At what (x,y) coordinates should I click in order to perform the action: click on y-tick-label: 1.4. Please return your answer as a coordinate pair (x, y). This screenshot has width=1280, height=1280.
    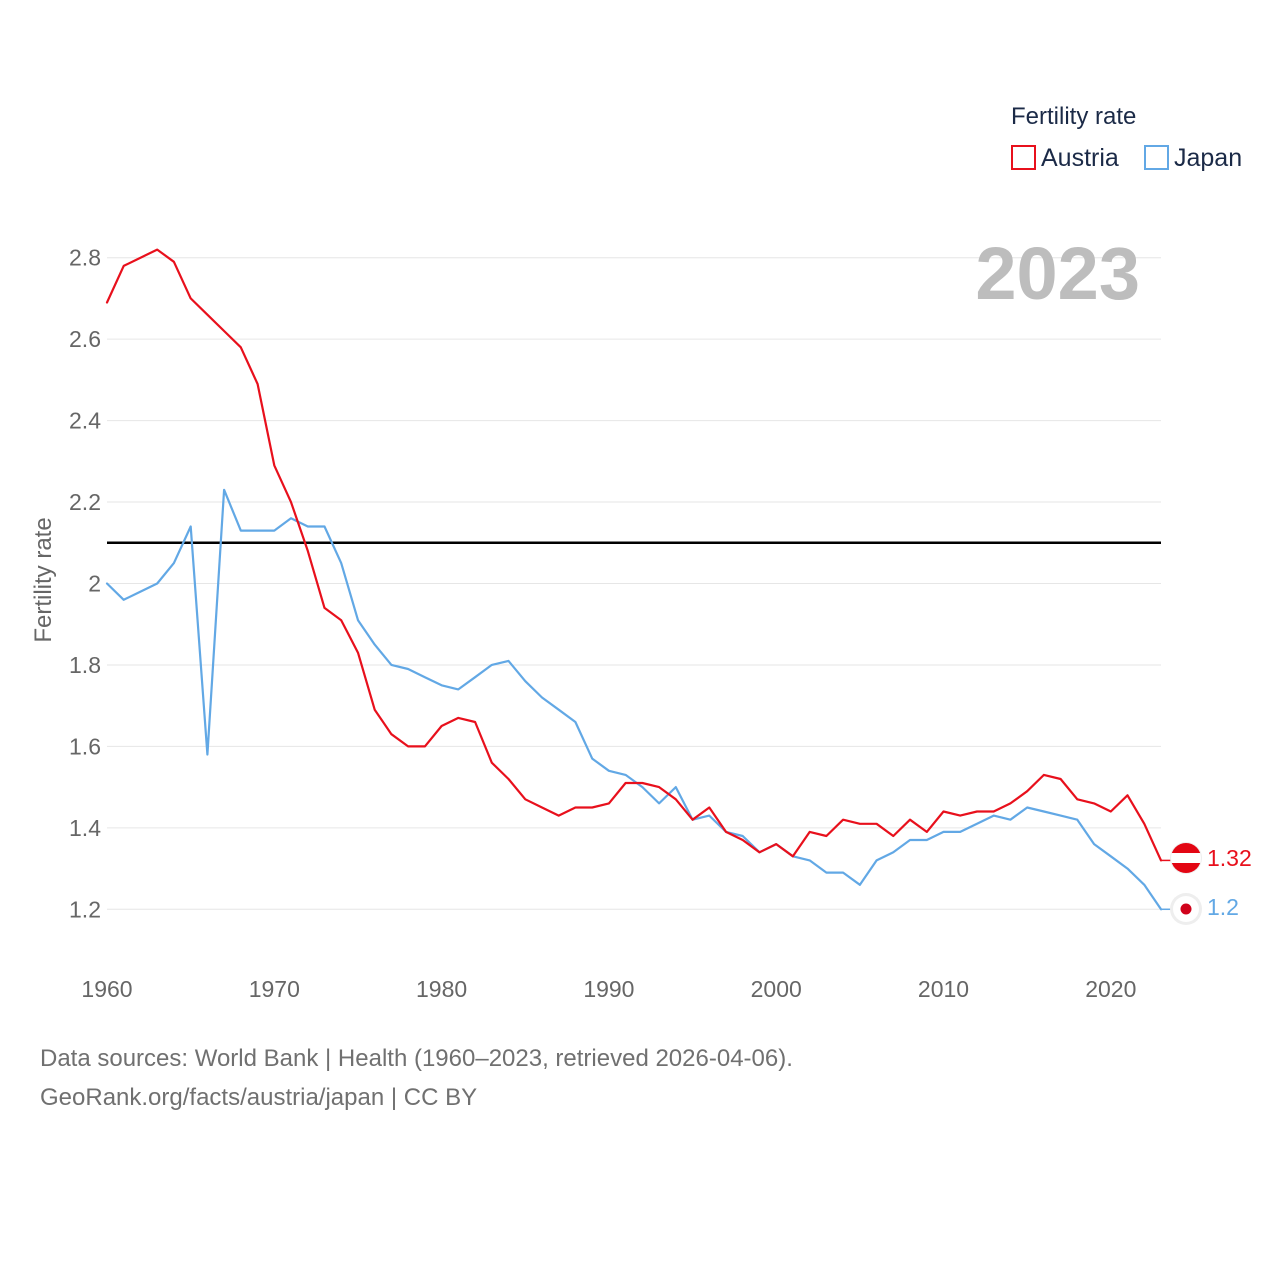
    Looking at the image, I should click on (85, 828).